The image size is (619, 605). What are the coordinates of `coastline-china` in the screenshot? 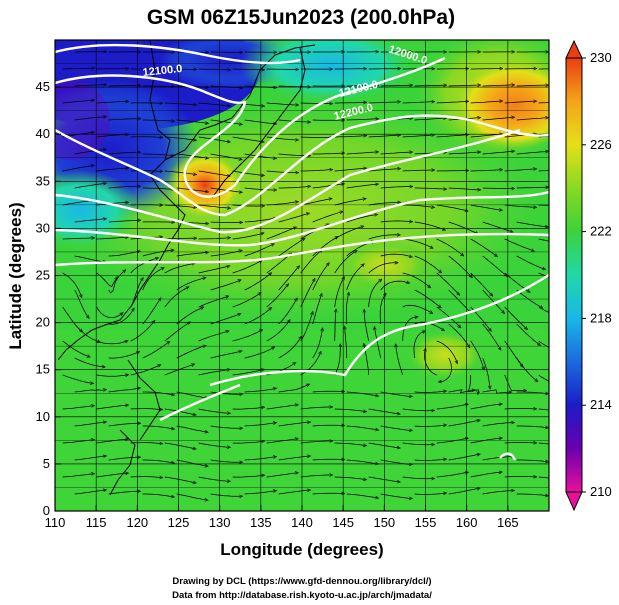 It's located at (121, 200).